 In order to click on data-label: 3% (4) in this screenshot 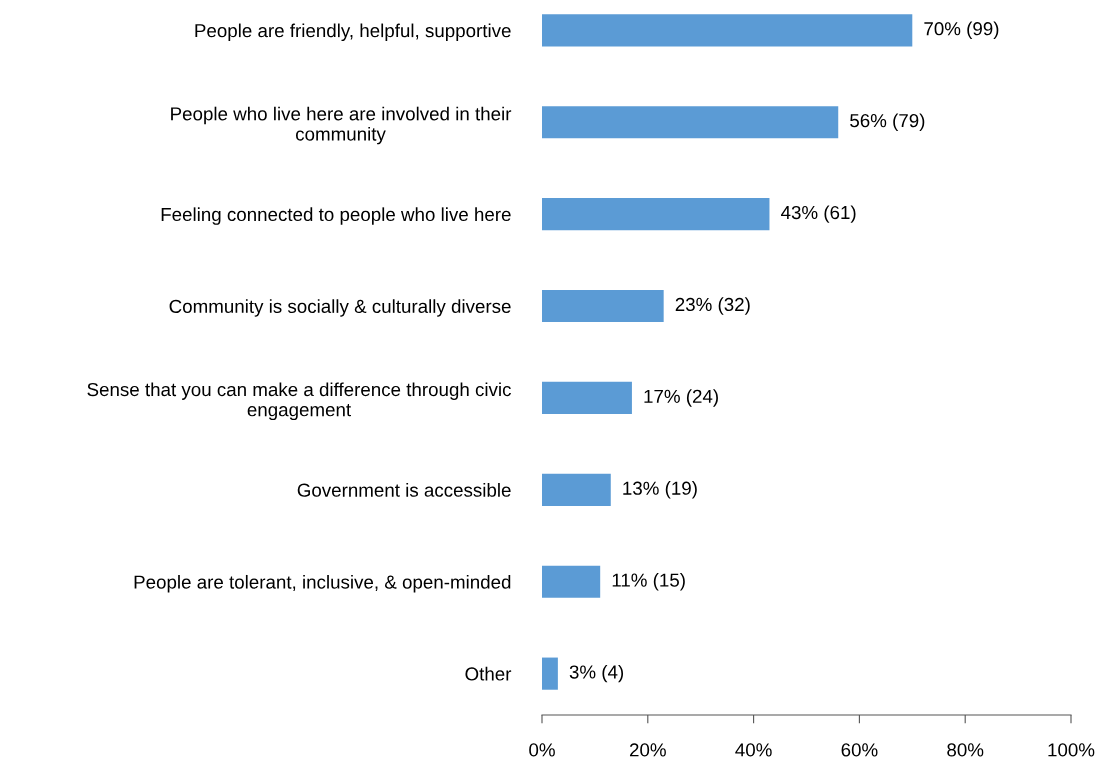, I will do `click(596, 673)`.